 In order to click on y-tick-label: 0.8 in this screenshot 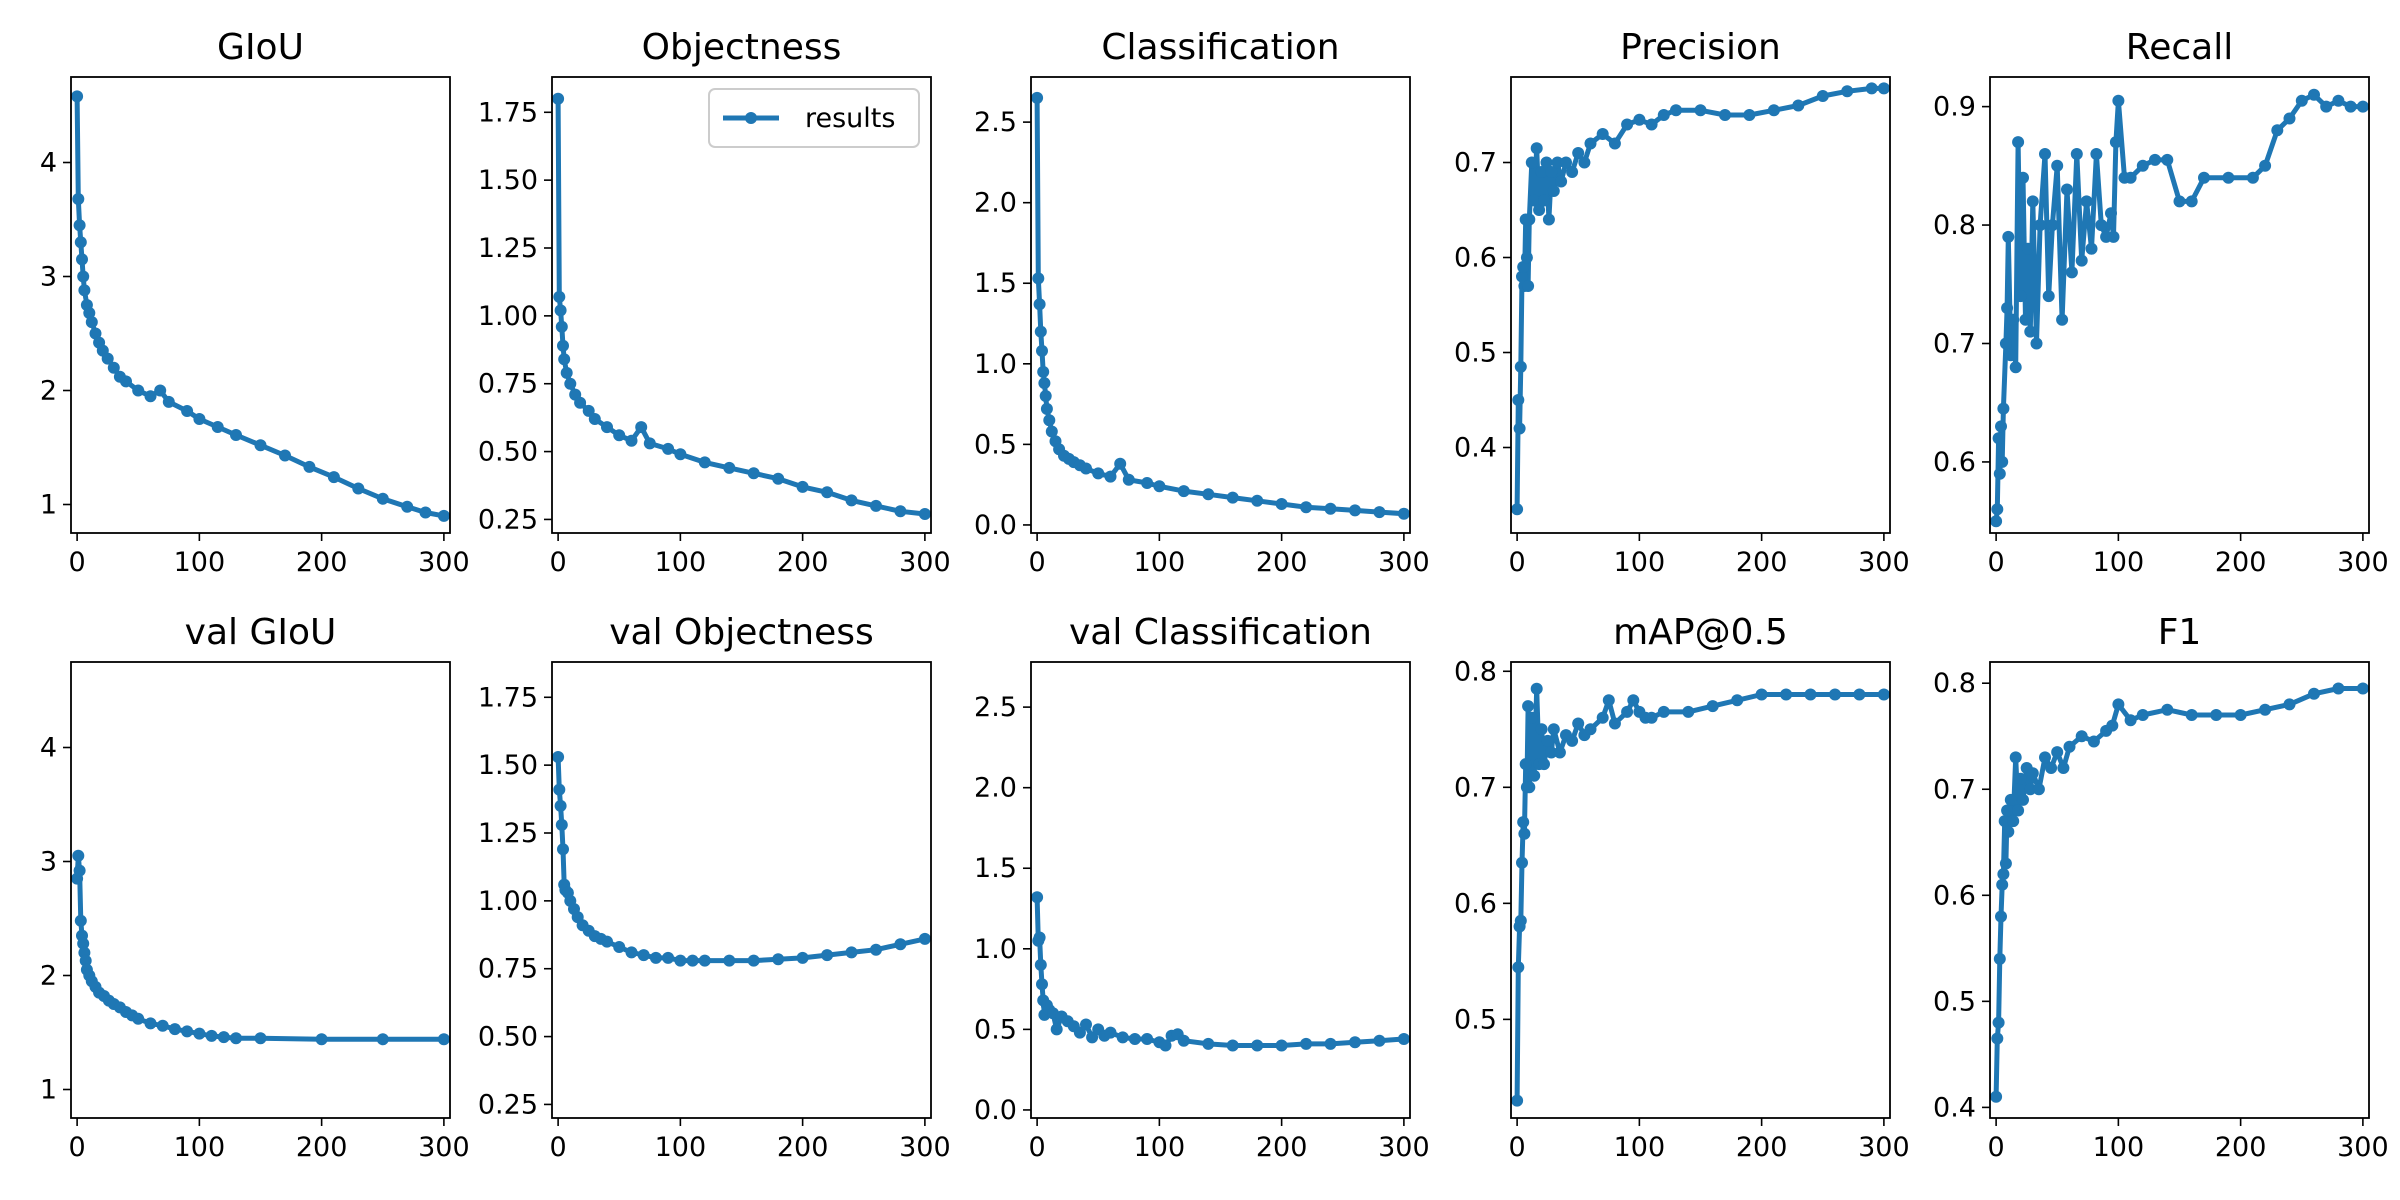, I will do `click(1475, 671)`.